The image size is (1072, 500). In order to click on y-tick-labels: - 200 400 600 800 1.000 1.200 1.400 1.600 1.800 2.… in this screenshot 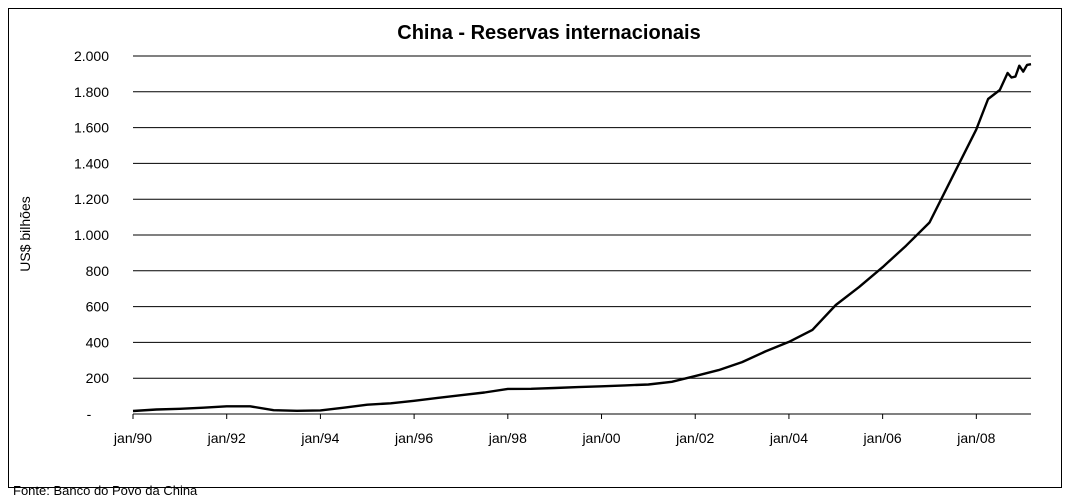, I will do `click(91, 235)`.